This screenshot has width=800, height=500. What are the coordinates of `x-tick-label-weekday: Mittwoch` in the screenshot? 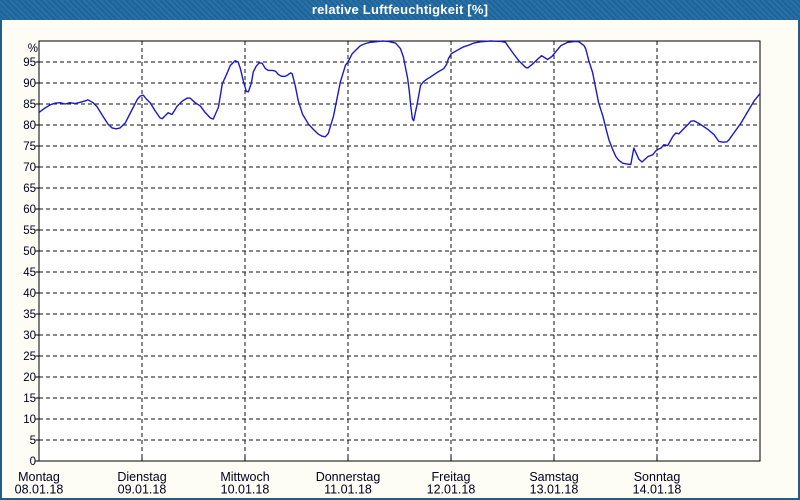 It's located at (244, 477).